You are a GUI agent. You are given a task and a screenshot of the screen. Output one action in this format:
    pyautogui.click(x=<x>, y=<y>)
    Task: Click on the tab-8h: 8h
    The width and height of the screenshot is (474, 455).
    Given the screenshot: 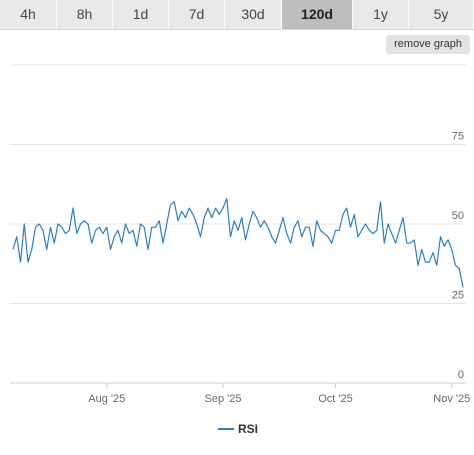 What is the action you would take?
    pyautogui.click(x=85, y=14)
    